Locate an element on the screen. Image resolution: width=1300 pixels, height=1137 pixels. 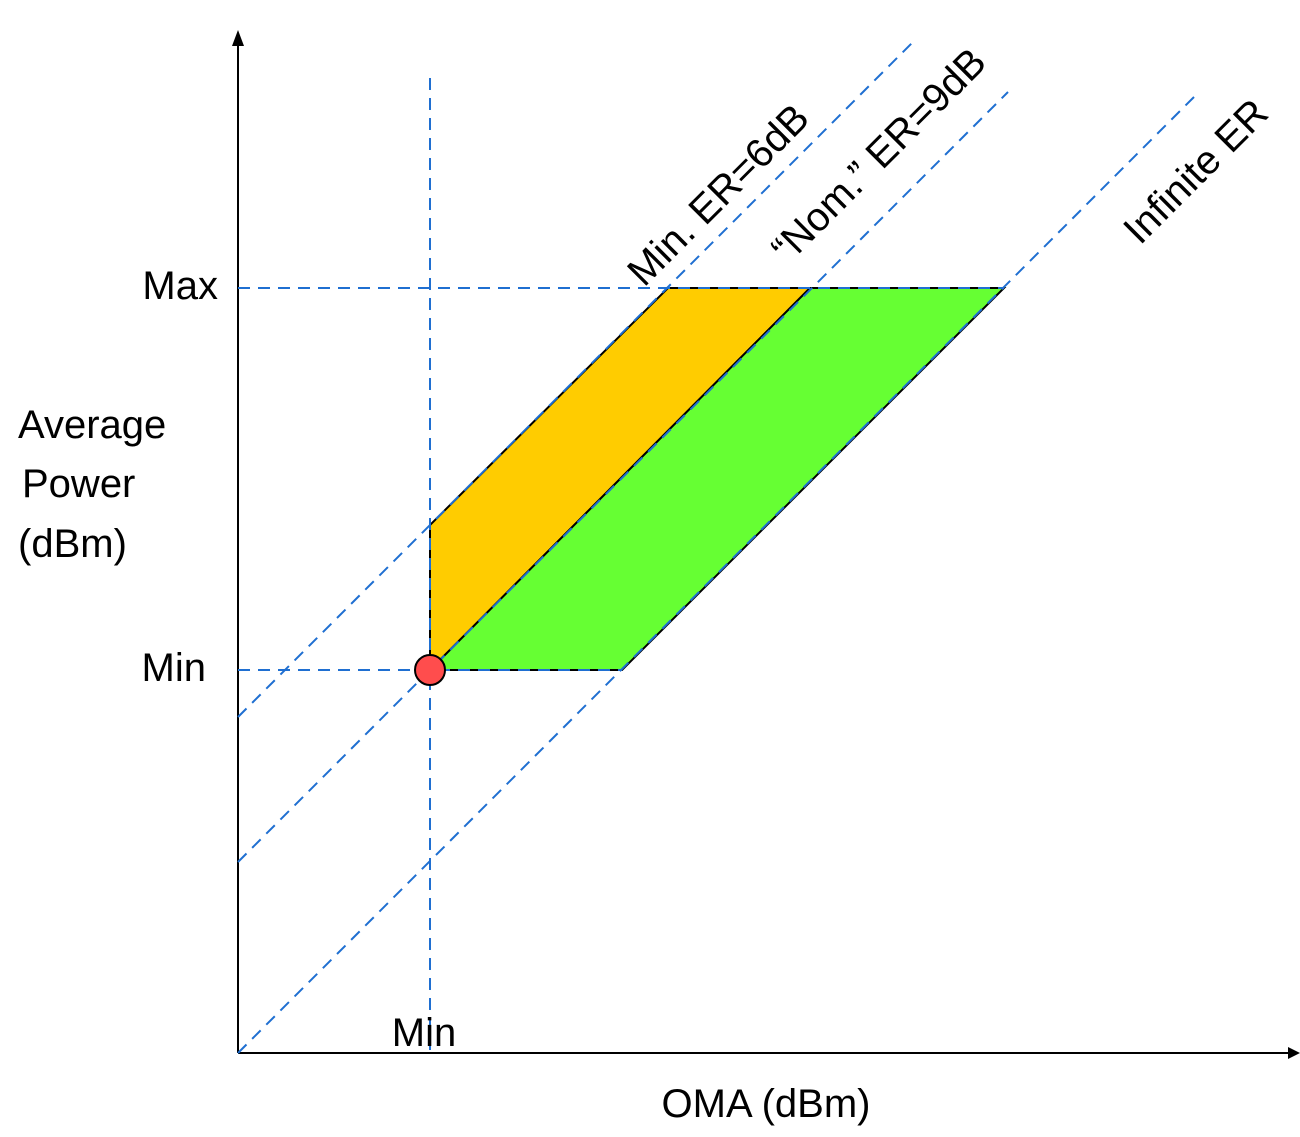
x-axis-arrowhead is located at coordinates (1294, 1053).